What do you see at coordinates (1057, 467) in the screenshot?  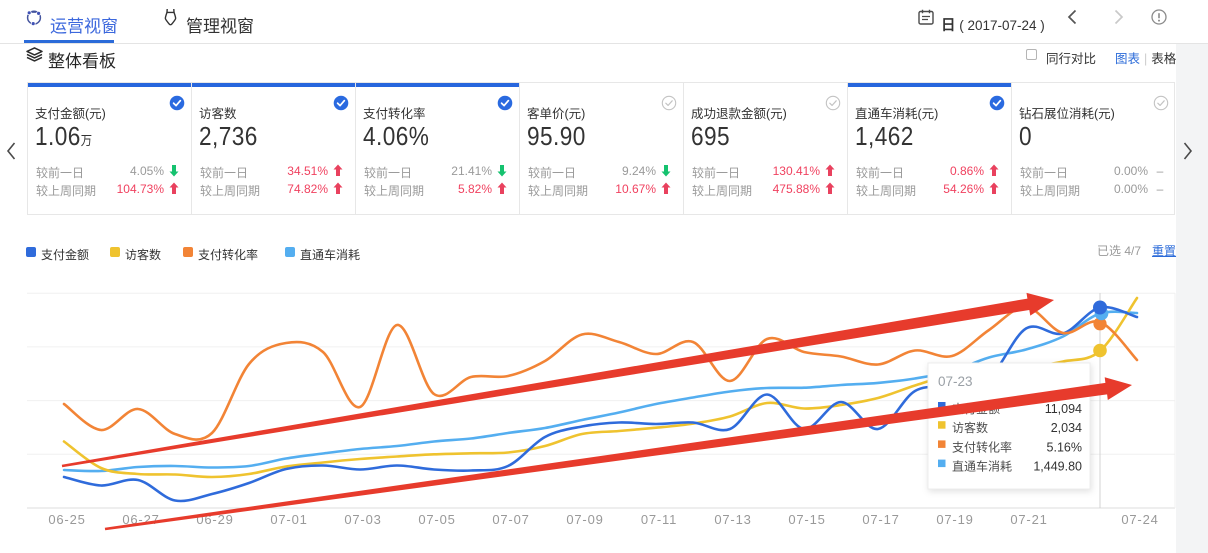 I see `svg-text: 1,449.80` at bounding box center [1057, 467].